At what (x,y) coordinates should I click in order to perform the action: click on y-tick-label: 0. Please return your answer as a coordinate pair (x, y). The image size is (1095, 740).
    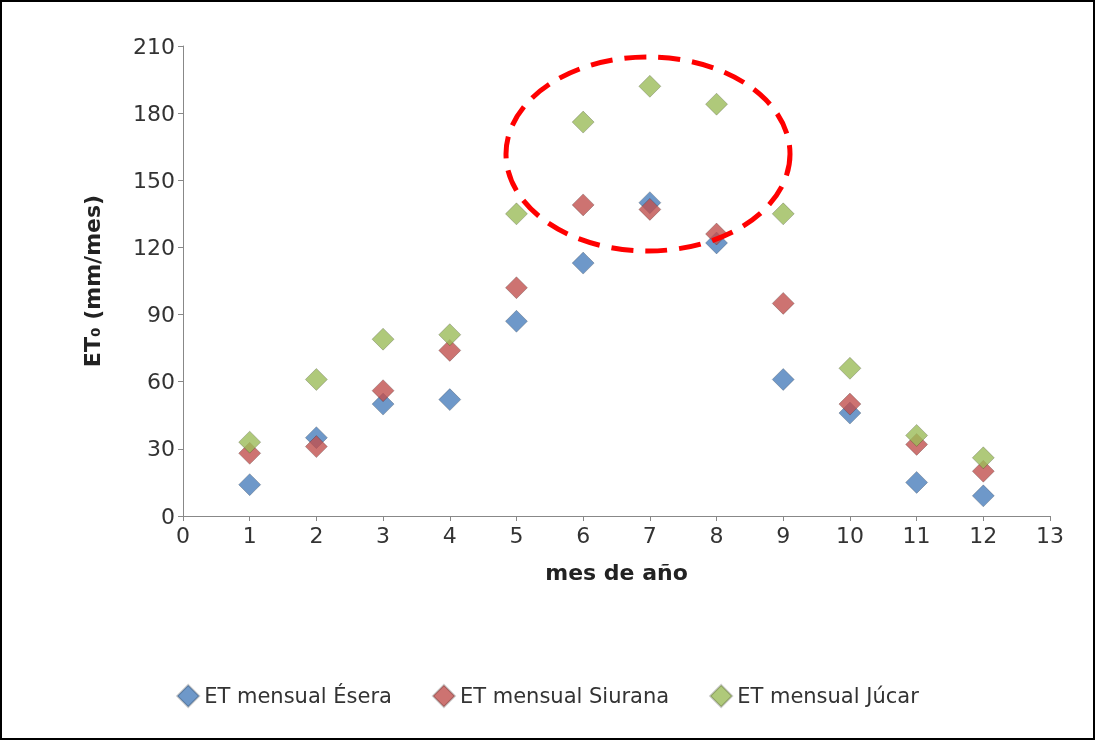
    Looking at the image, I should click on (168, 516).